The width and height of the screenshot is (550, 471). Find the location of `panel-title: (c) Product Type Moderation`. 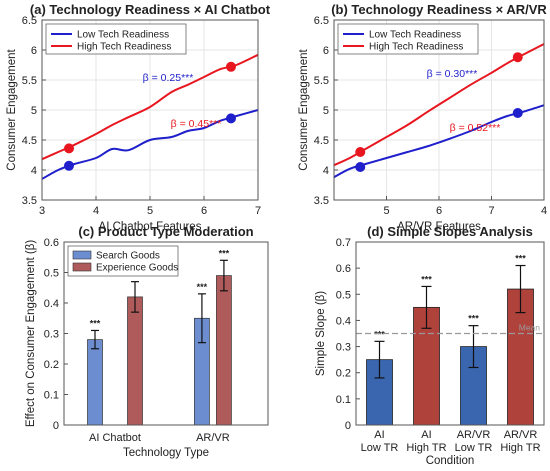

panel-title: (c) Product Type Moderation is located at coordinates (165, 231).